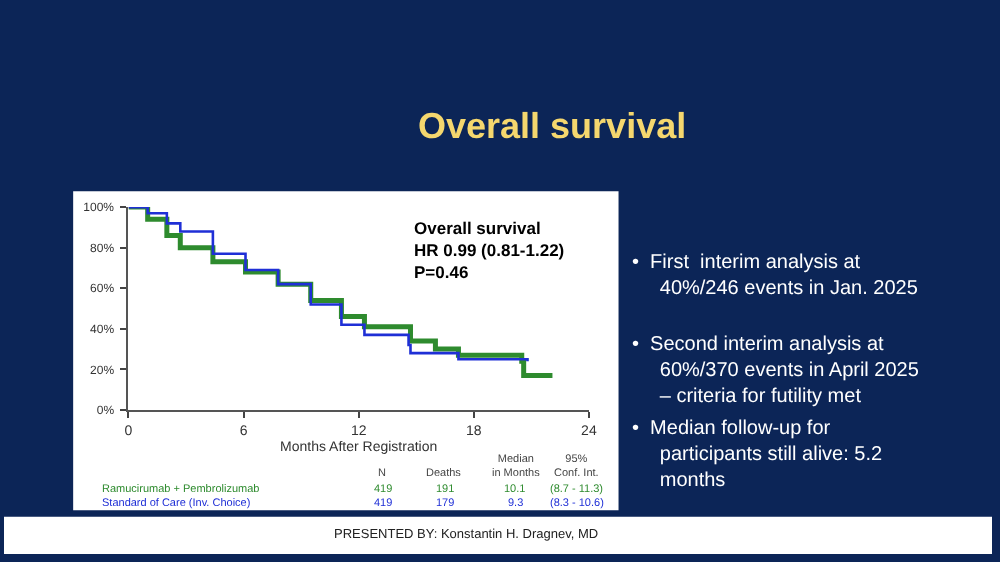 The image size is (1000, 562). Describe the element at coordinates (489, 250) in the screenshot. I see `annotation: Overall survival HR 0.99 (0.81-1.22) P=0.46` at that location.